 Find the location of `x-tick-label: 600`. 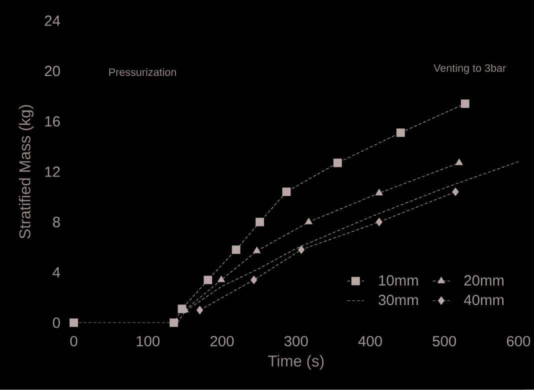

x-tick-label: 600 is located at coordinates (518, 341).